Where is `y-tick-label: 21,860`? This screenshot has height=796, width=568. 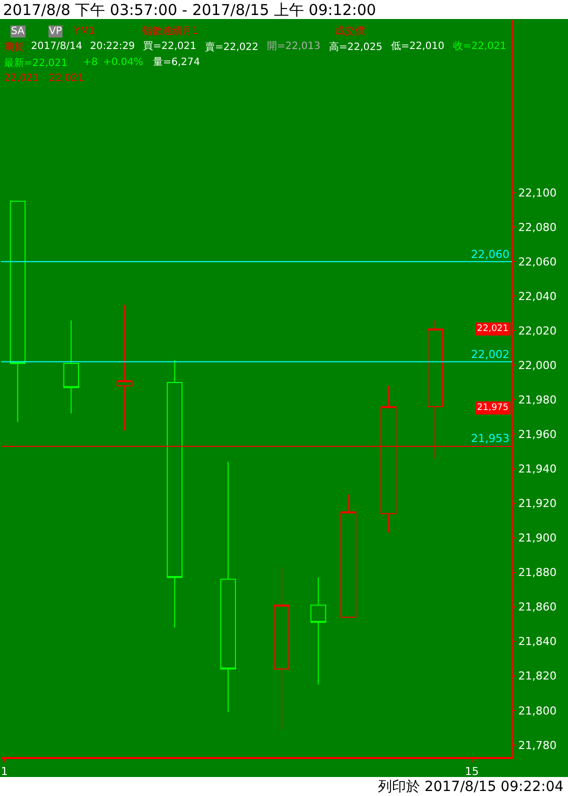 y-tick-label: 21,860 is located at coordinates (537, 607).